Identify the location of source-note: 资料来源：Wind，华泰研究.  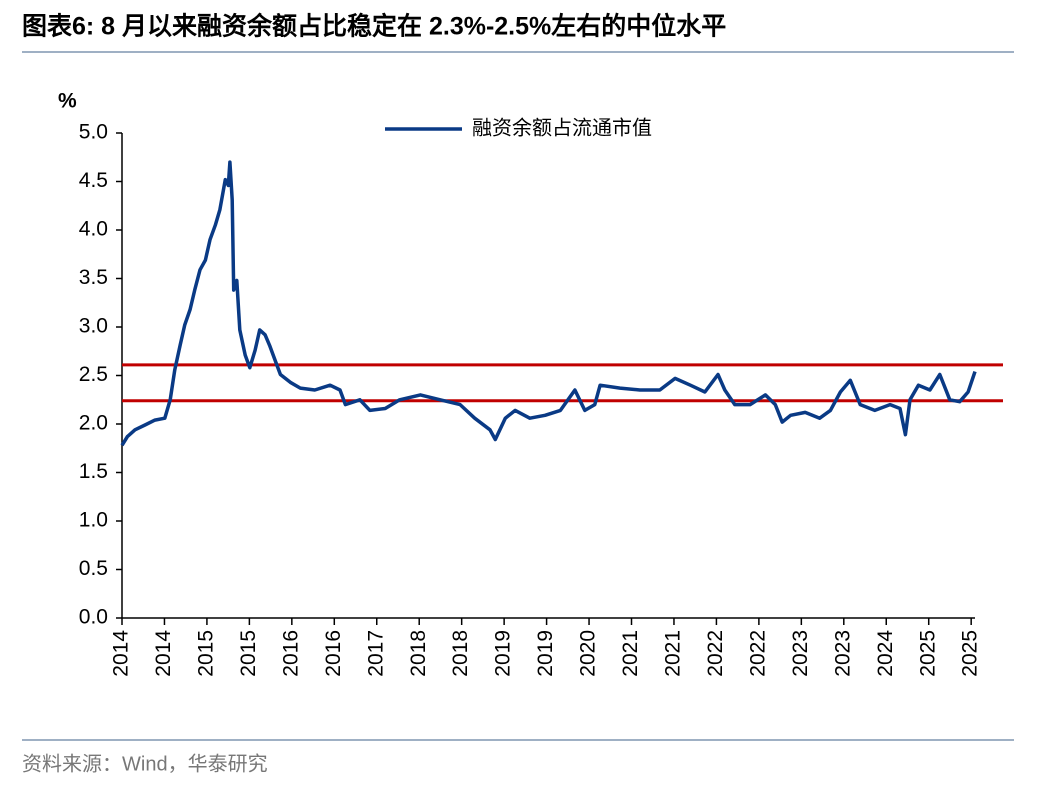
(145, 763).